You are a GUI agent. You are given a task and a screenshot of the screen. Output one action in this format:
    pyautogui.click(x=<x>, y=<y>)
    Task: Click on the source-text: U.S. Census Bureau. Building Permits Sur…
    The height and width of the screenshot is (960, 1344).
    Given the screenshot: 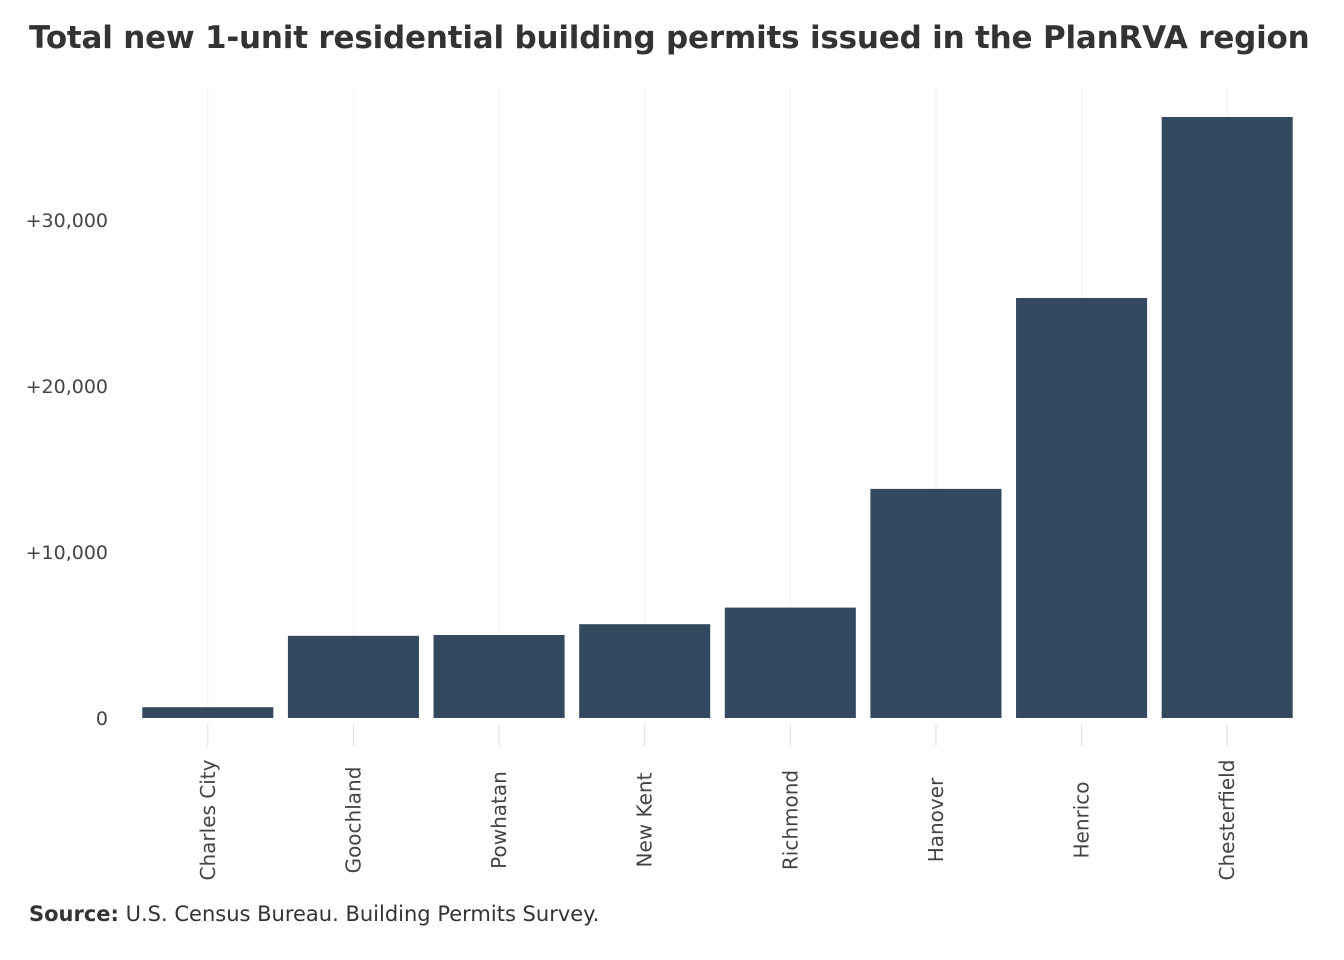 What is the action you would take?
    pyautogui.click(x=359, y=914)
    